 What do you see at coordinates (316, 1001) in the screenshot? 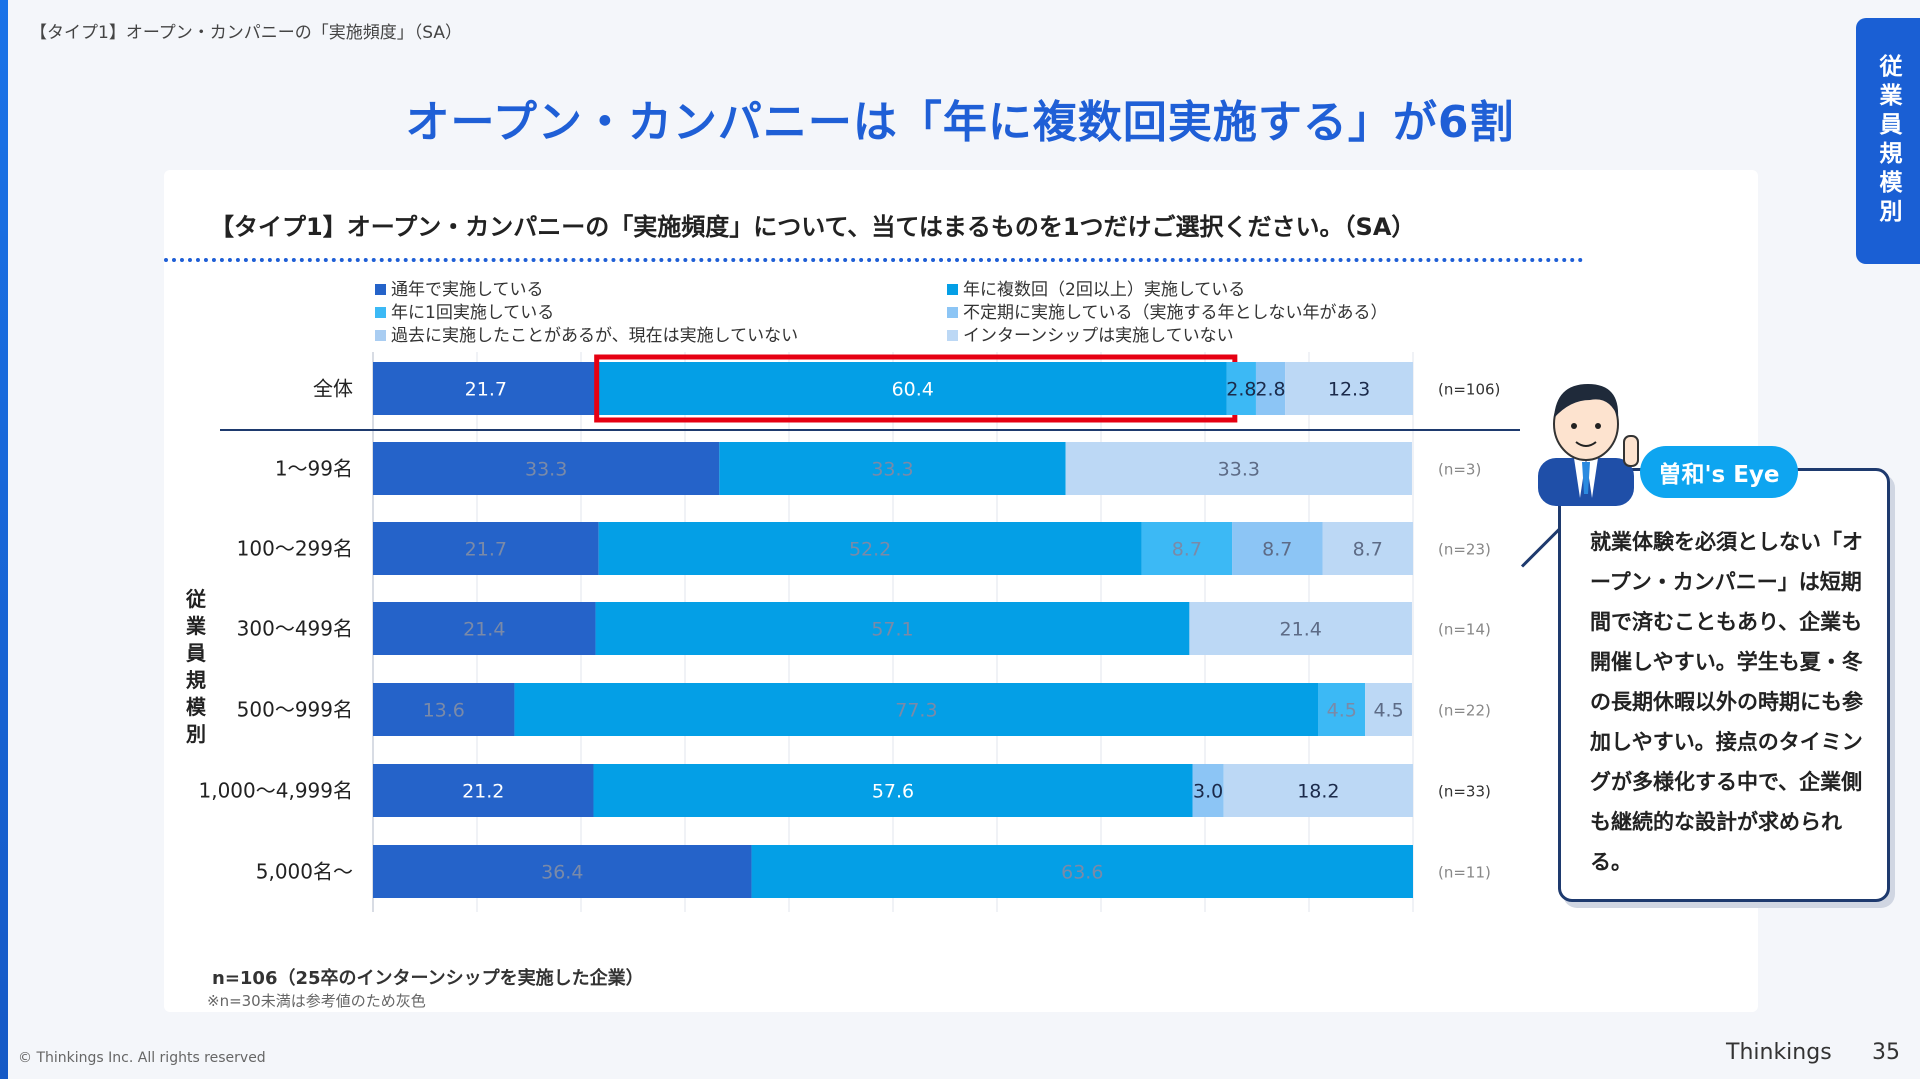
I see `reference-note: ※n=30未満は参考値のため灰色` at bounding box center [316, 1001].